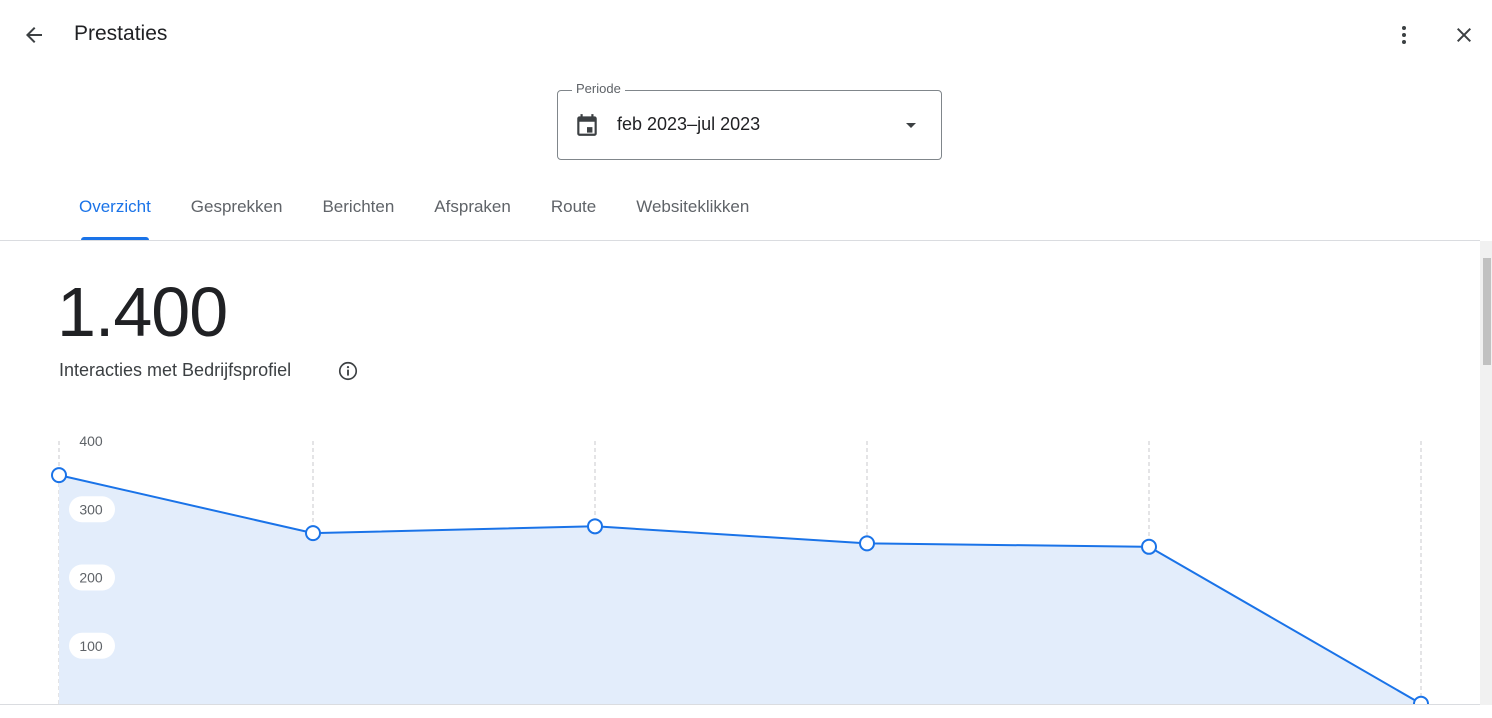 Image resolution: width=1492 pixels, height=718 pixels. What do you see at coordinates (689, 124) in the screenshot?
I see `period-value: feb 2023–jul 2023` at bounding box center [689, 124].